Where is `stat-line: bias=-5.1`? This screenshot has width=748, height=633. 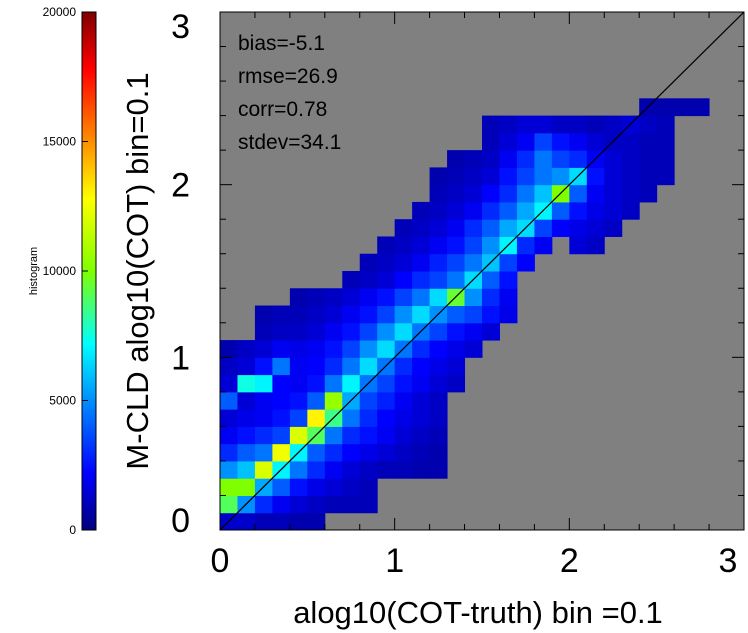
stat-line: bias=-5.1 is located at coordinates (281, 43).